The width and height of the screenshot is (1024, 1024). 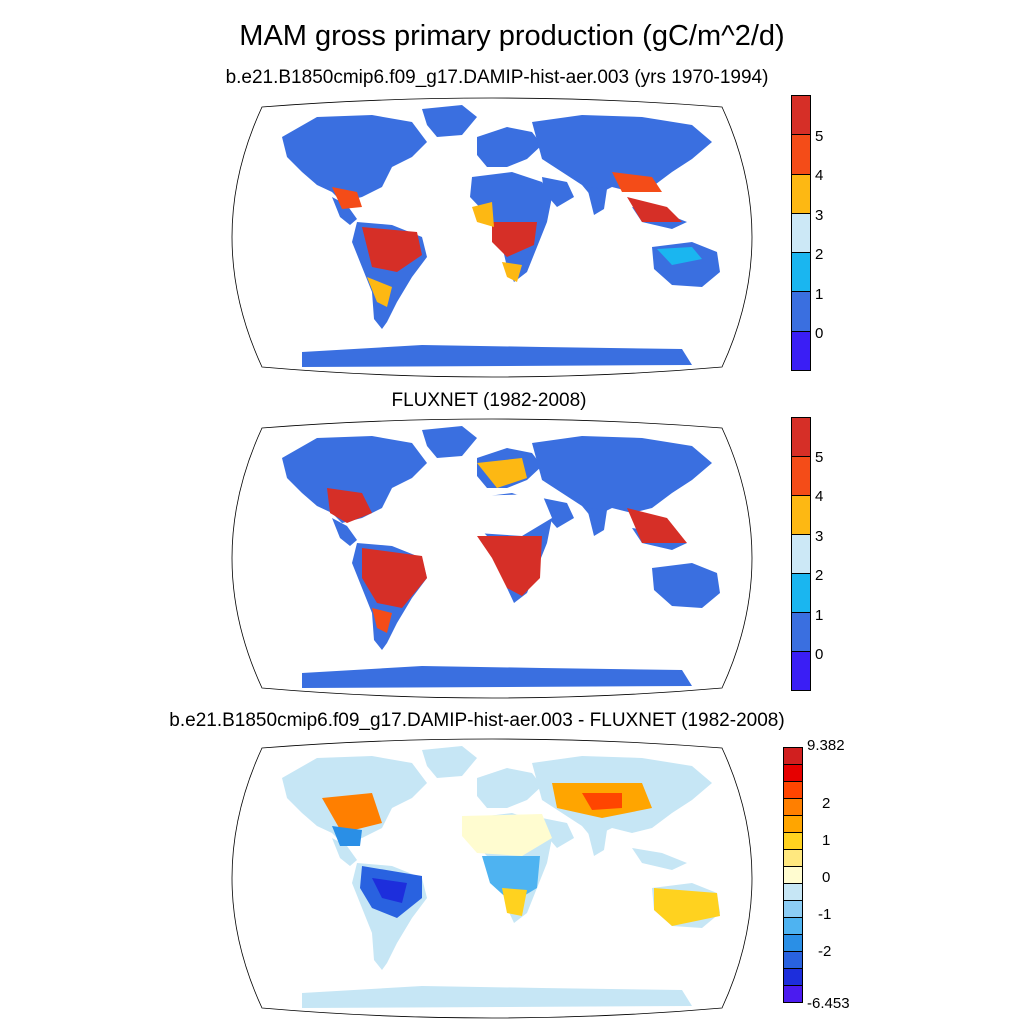 What do you see at coordinates (819, 333) in the screenshot?
I see `colorbar-1-label: 0` at bounding box center [819, 333].